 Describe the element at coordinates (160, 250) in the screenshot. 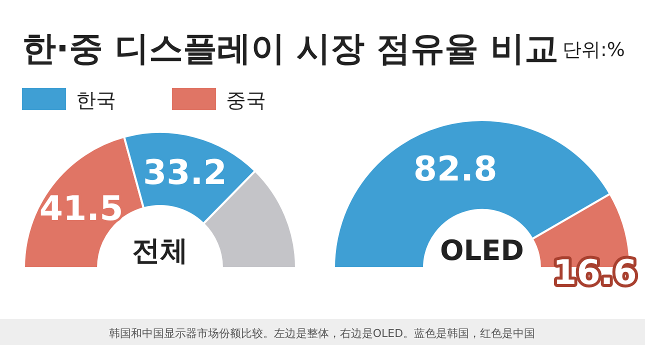

I see `text: 전체` at that location.